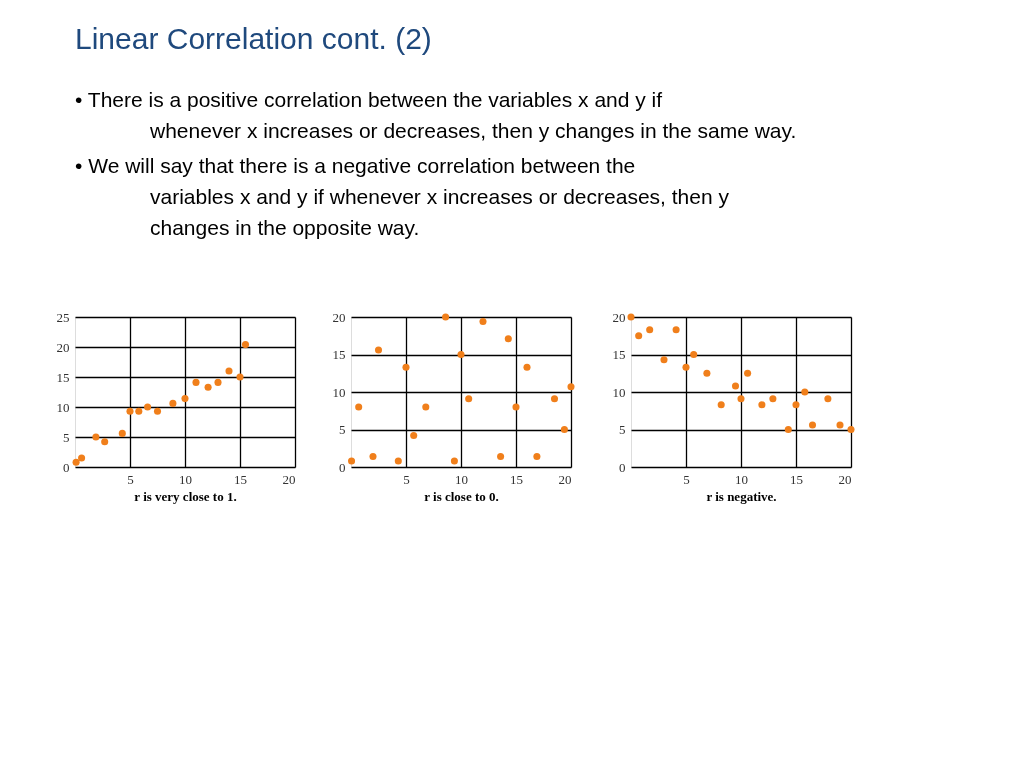  Describe the element at coordinates (63, 317) in the screenshot. I see `y-tick-label: 25` at that location.